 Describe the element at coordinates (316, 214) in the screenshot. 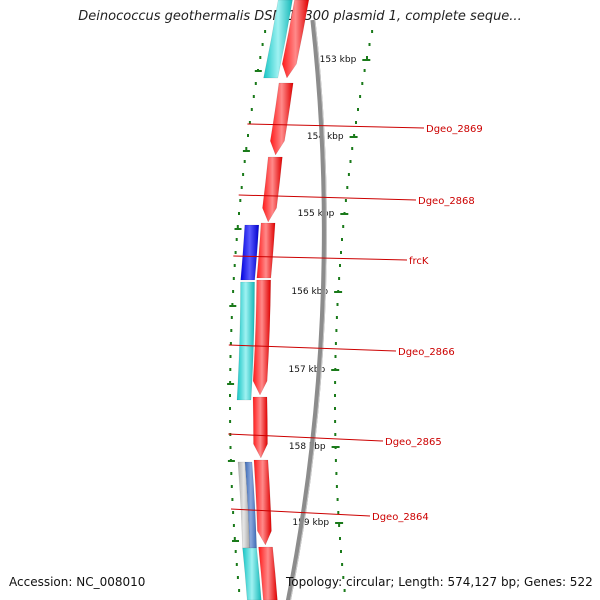

I see `kbp-tick-label: 155 kbp` at that location.